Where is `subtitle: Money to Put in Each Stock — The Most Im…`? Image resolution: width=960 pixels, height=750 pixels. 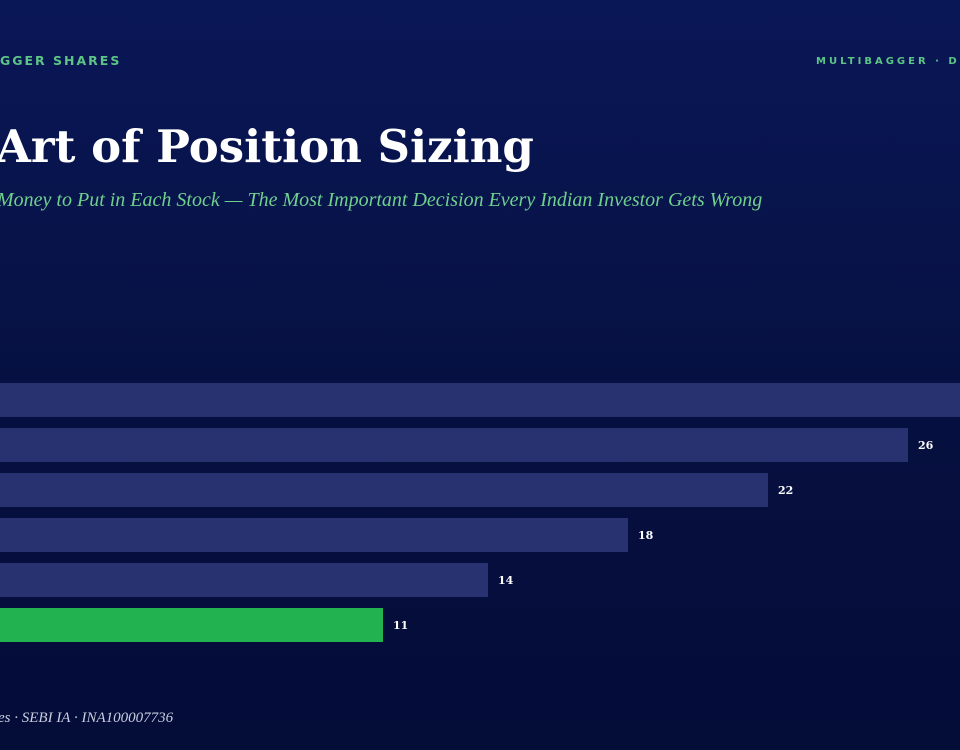 subtitle: Money to Put in Each Stock — The Most Im… is located at coordinates (381, 200).